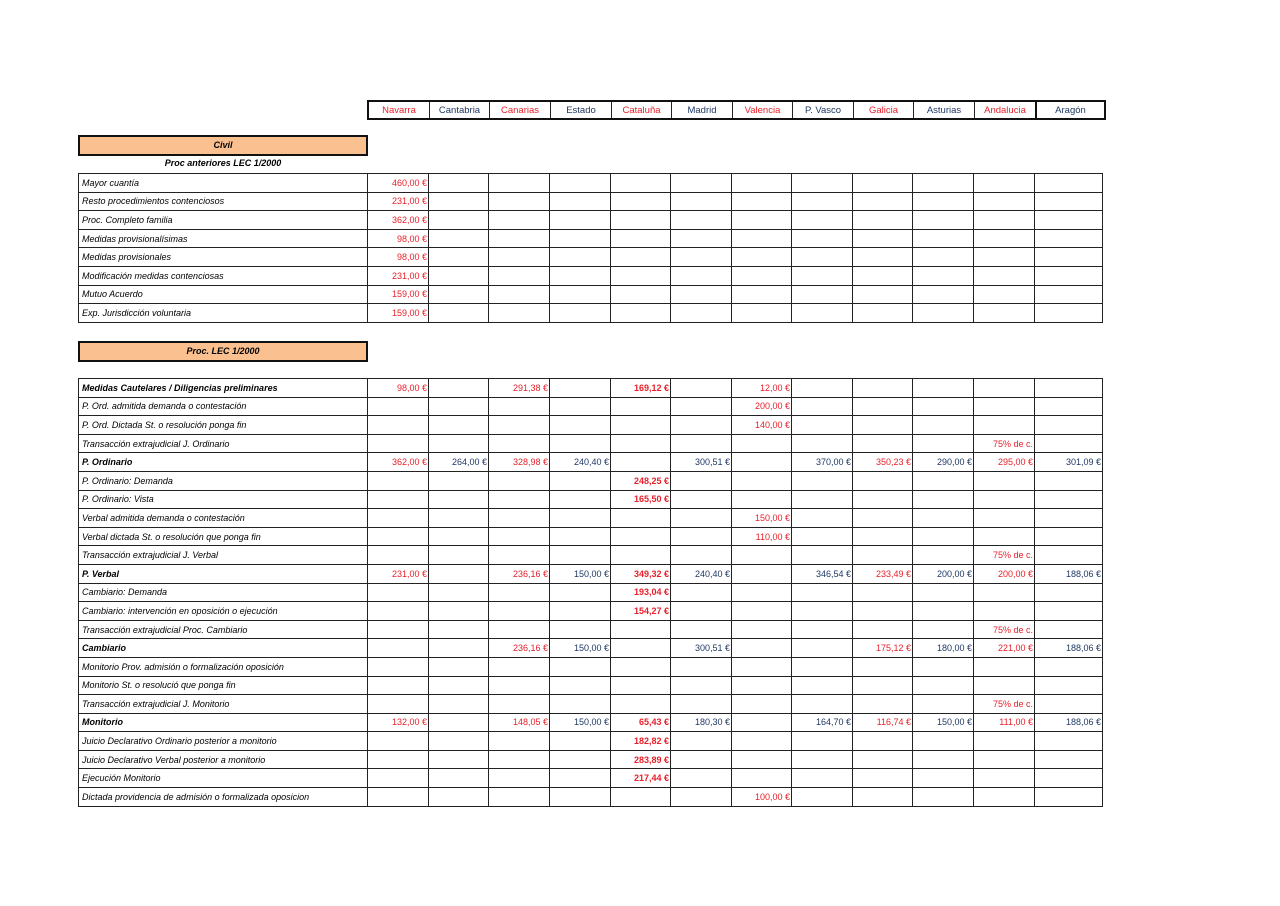 This screenshot has height=906, width=1280. I want to click on table-row: P. Ordinario: Demanda 248,25 €, so click(590, 480).